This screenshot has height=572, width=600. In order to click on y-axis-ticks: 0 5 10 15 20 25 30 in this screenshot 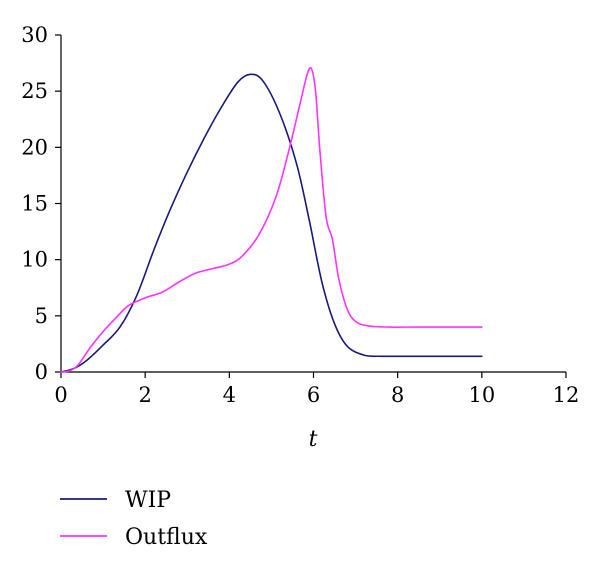, I will do `click(41, 203)`.